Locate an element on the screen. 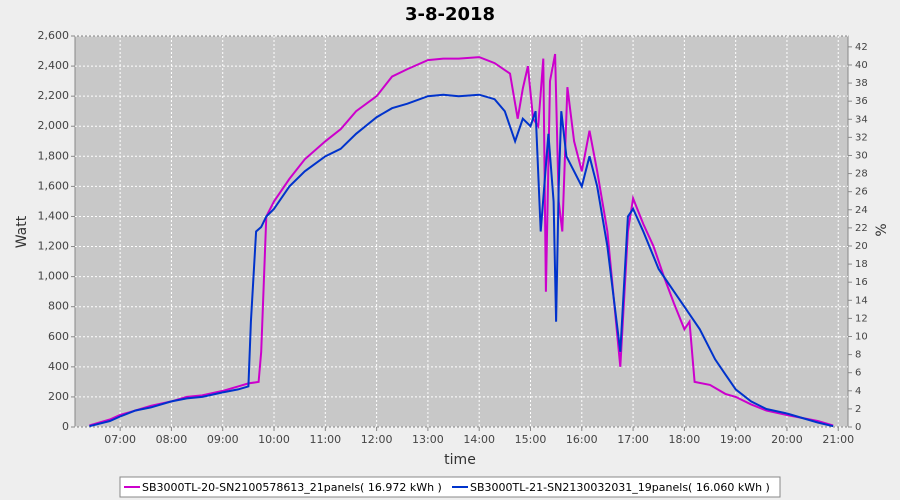 Image resolution: width=900 pixels, height=500 pixels. y2-tick-label: 14 is located at coordinates (861, 300).